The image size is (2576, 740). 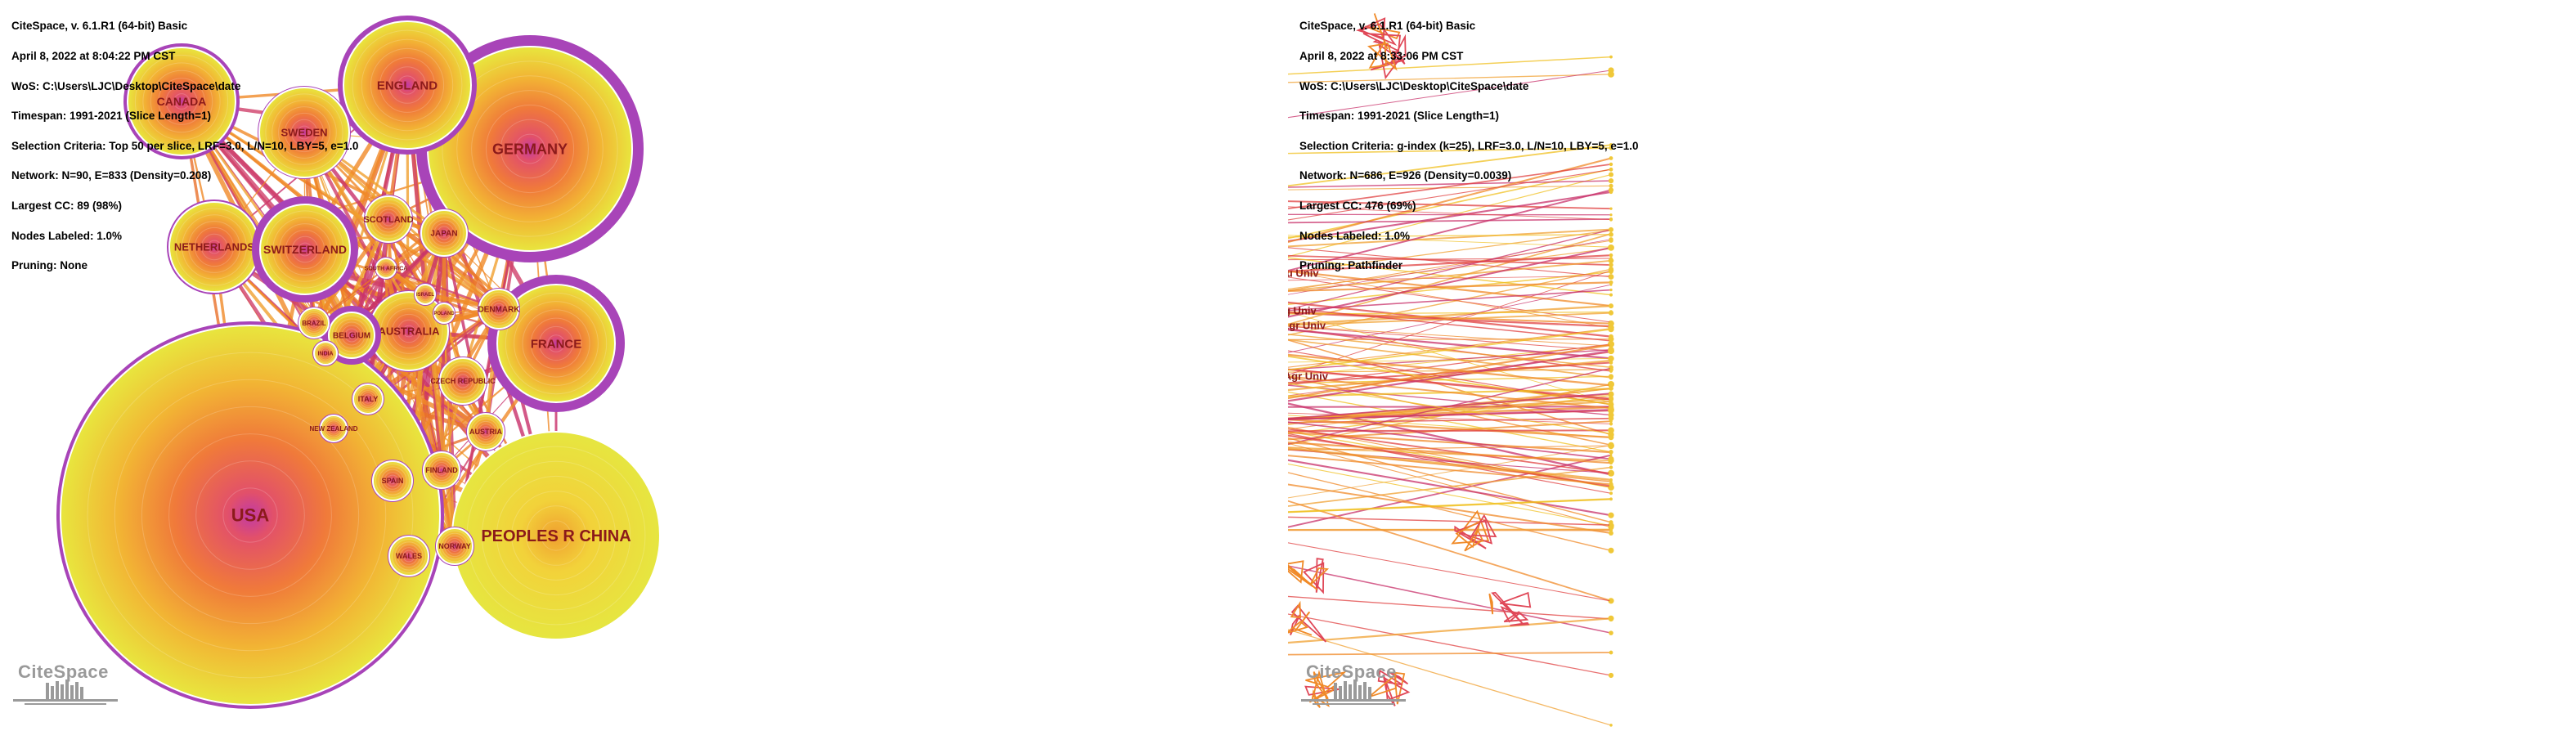 What do you see at coordinates (485, 431) in the screenshot?
I see `country-node-austria: AUSTRIA` at bounding box center [485, 431].